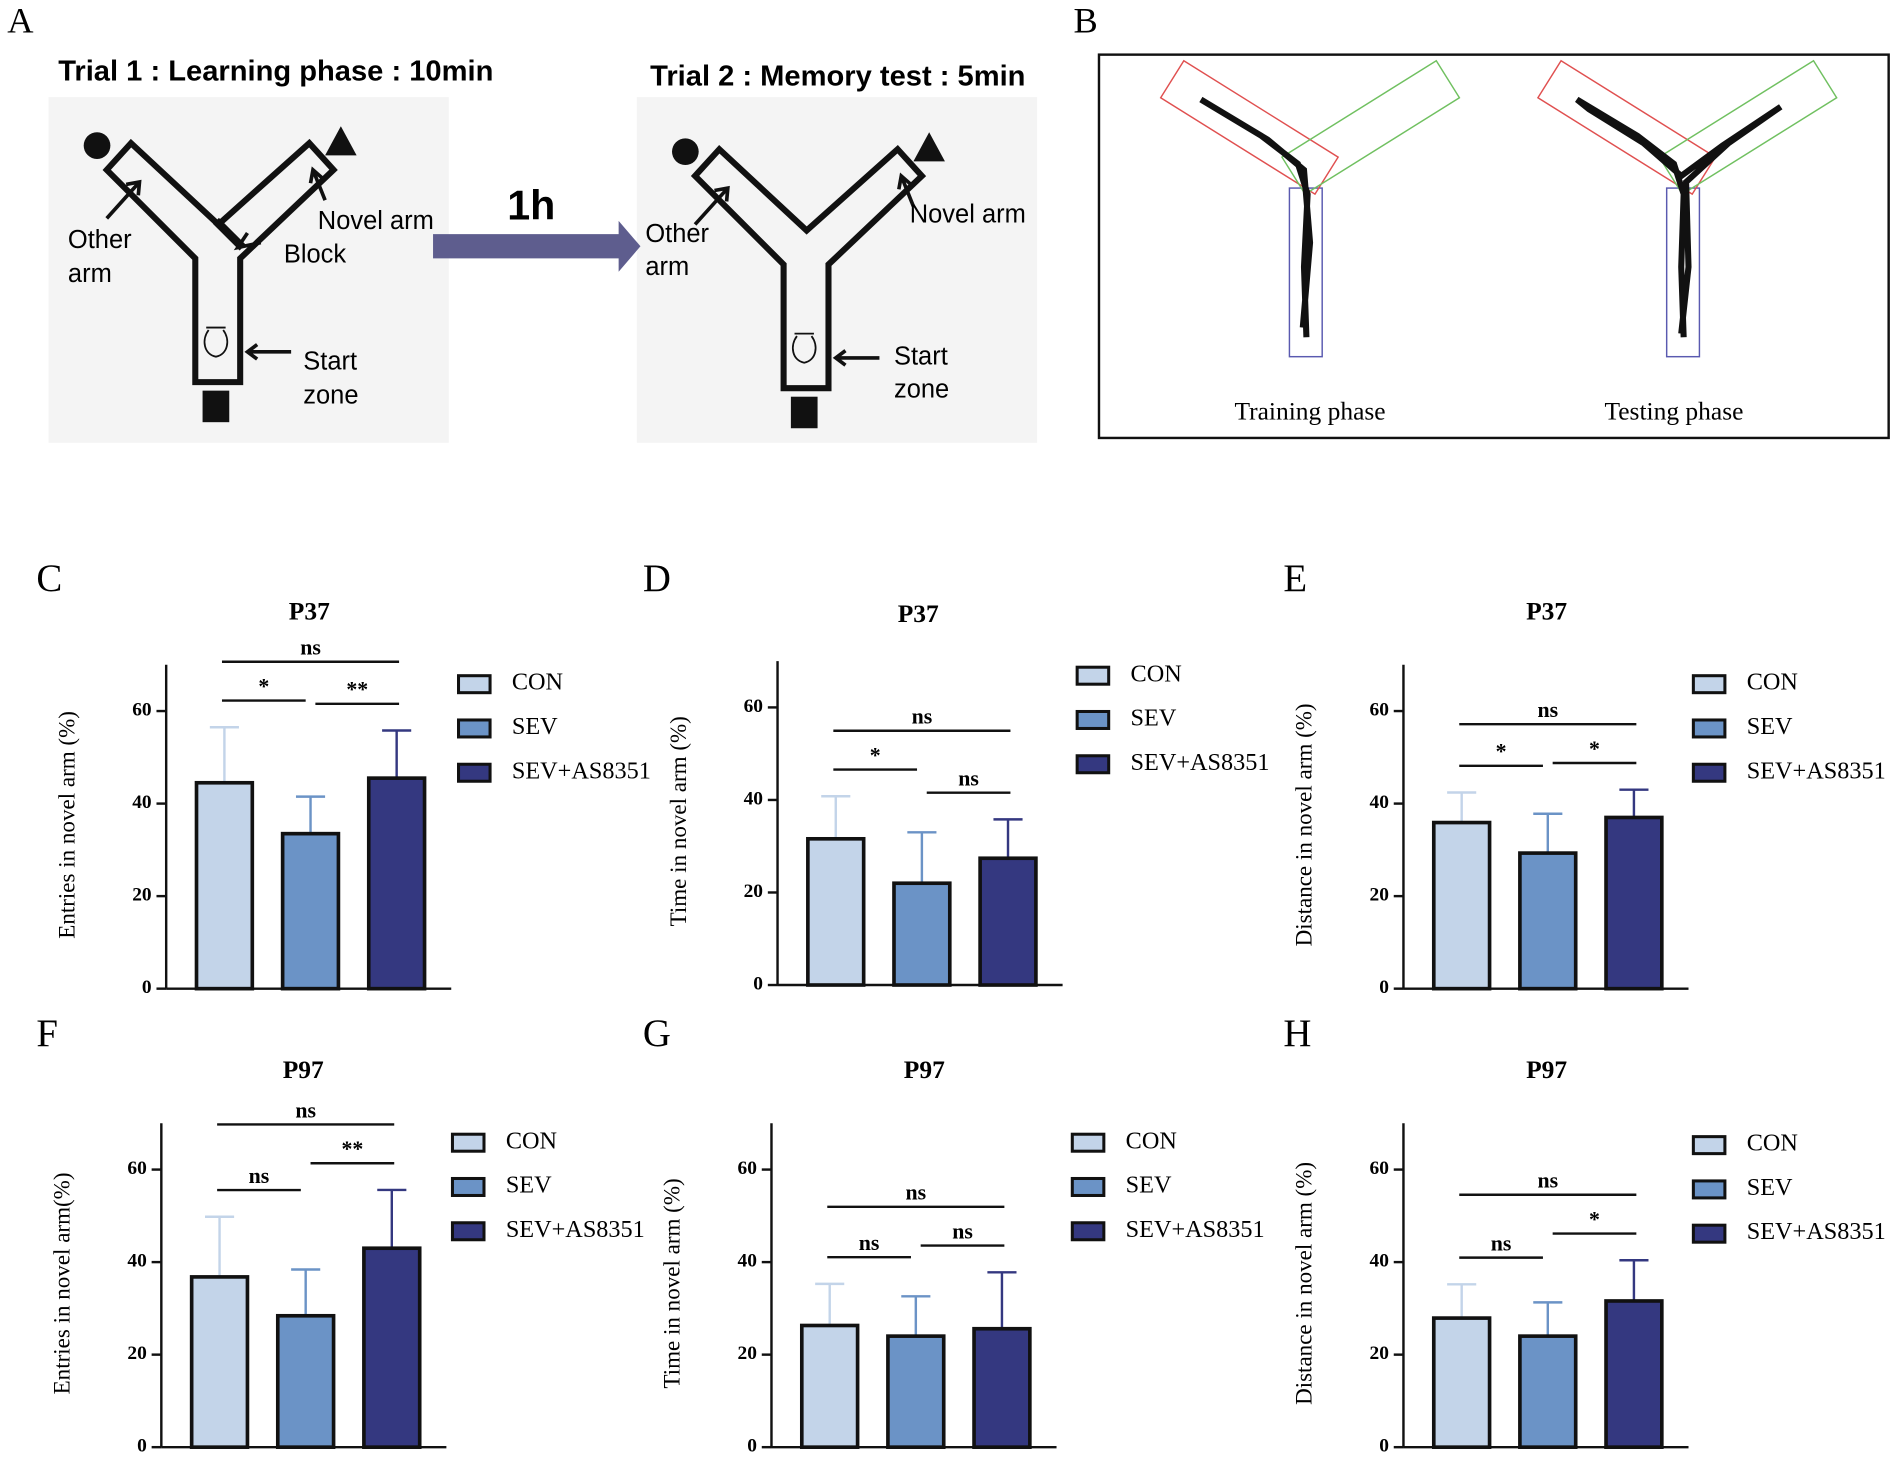 Image resolution: width=1902 pixels, height=1463 pixels. Describe the element at coordinates (837, 76) in the screenshot. I see `trial-title: Trial 2 : Memory test : 5min` at that location.